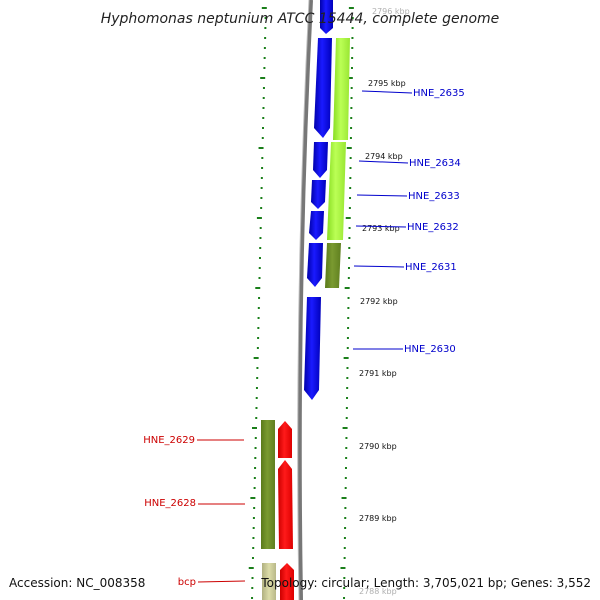 The height and width of the screenshot is (600, 600). What do you see at coordinates (257, 303) in the screenshot?
I see `minor-ticks-left` at bounding box center [257, 303].